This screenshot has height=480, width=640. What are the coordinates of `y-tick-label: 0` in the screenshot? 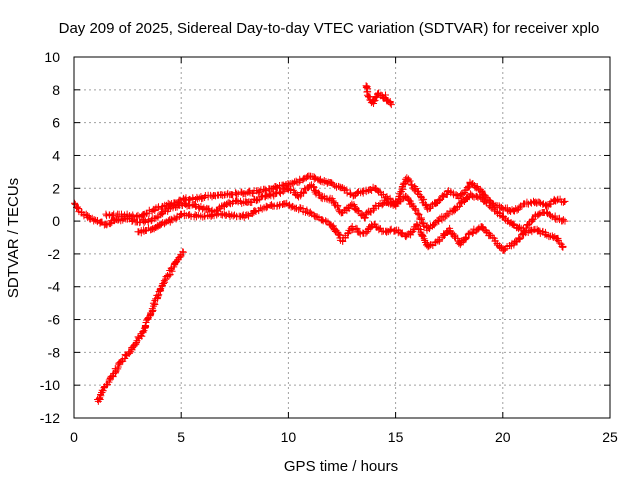 It's located at (56, 221).